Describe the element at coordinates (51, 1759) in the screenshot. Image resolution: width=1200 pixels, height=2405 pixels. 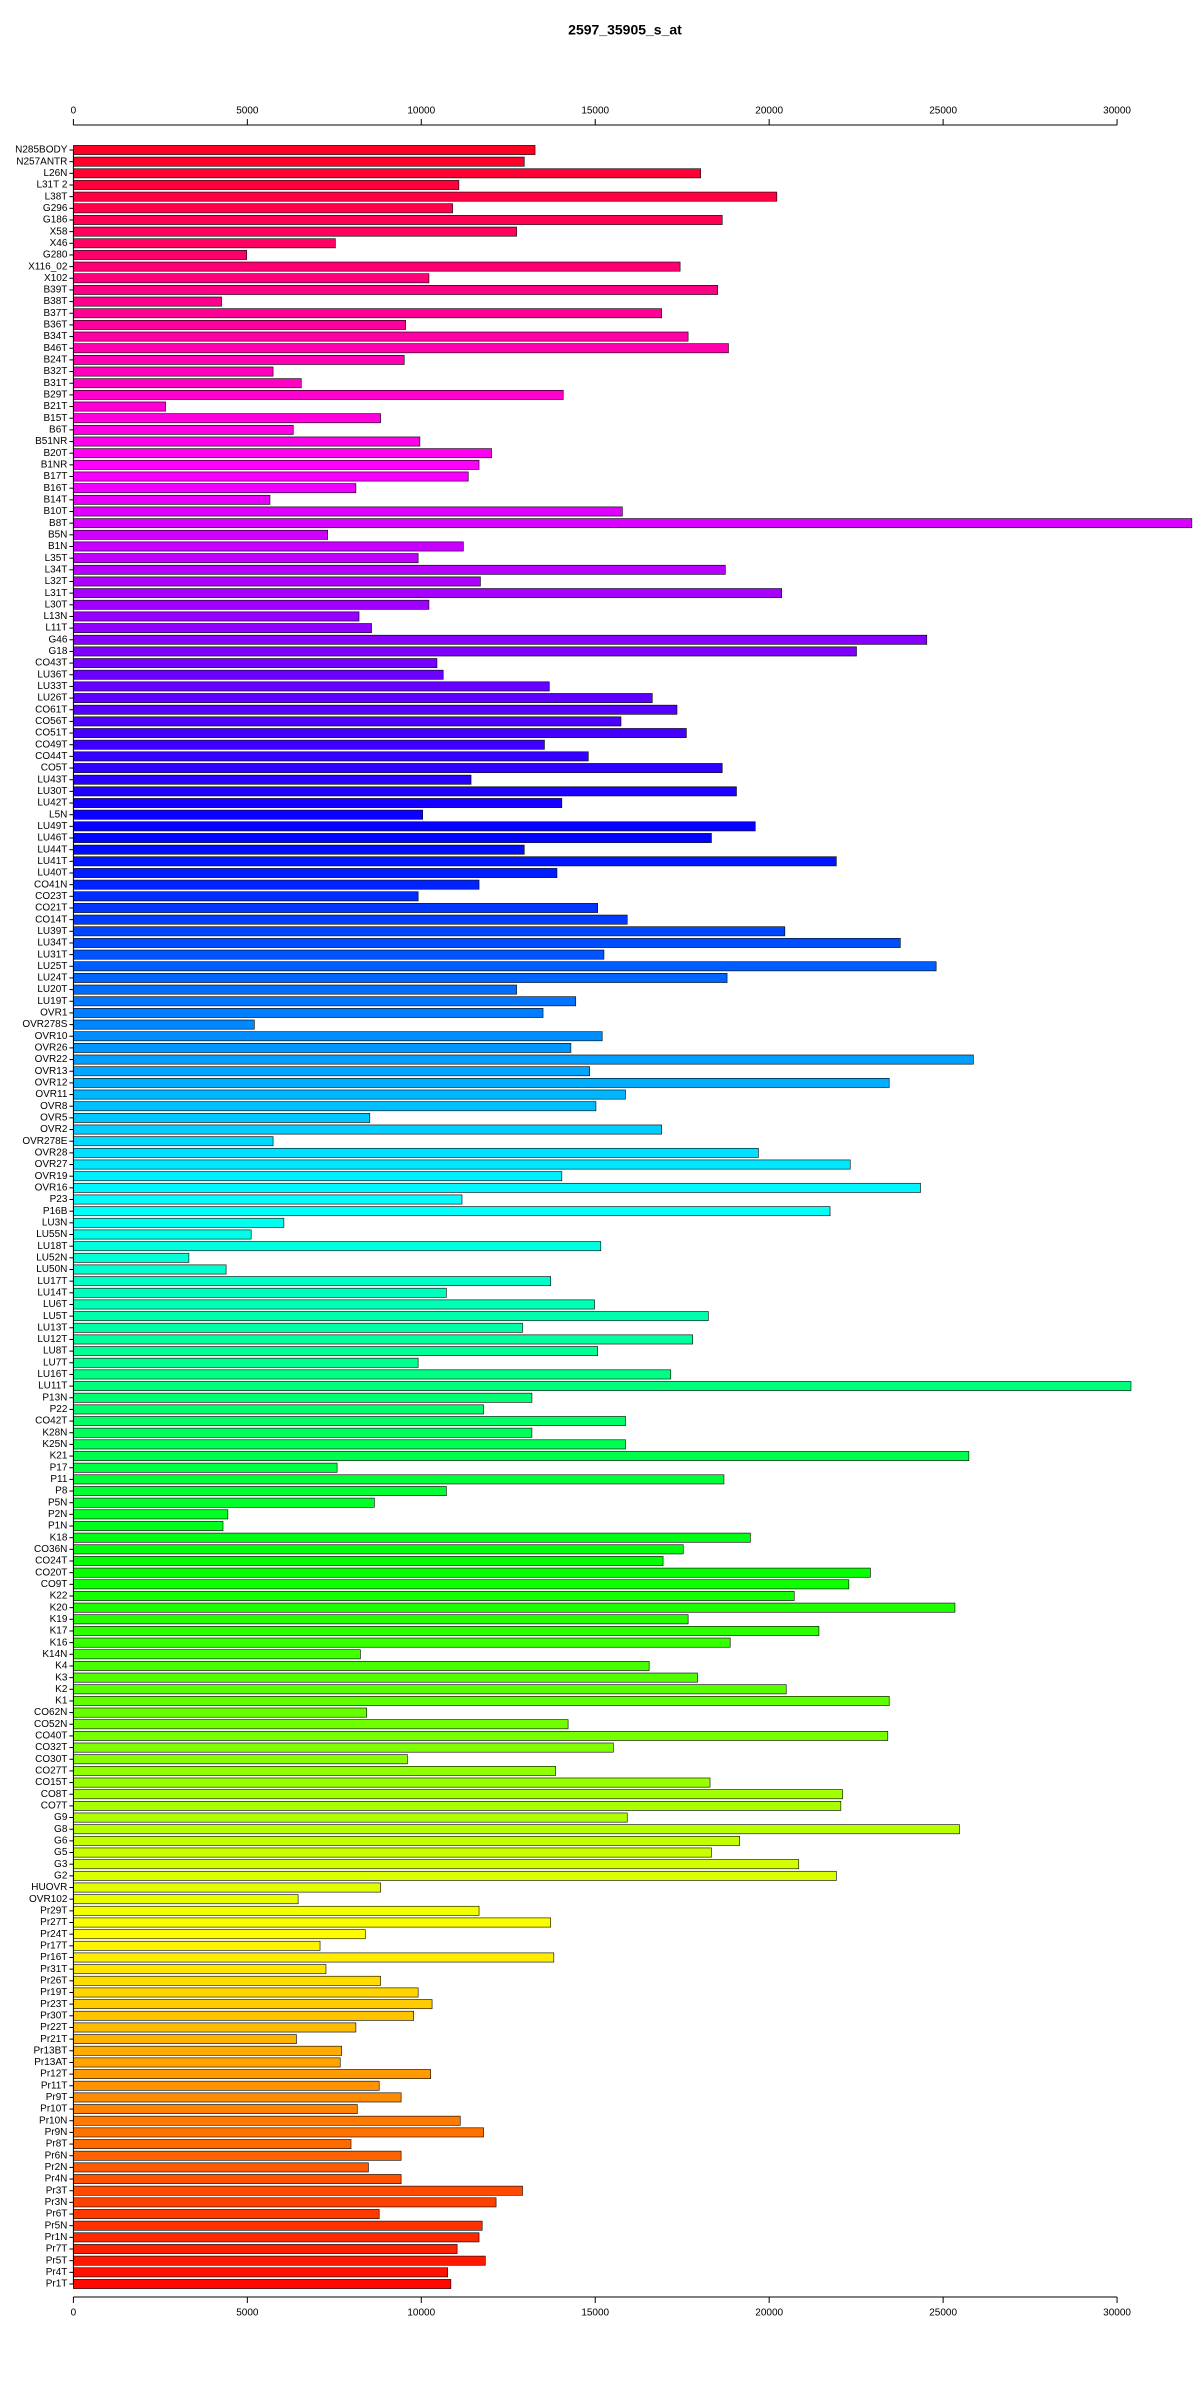
I see `y-tick-label: CO30T` at that location.